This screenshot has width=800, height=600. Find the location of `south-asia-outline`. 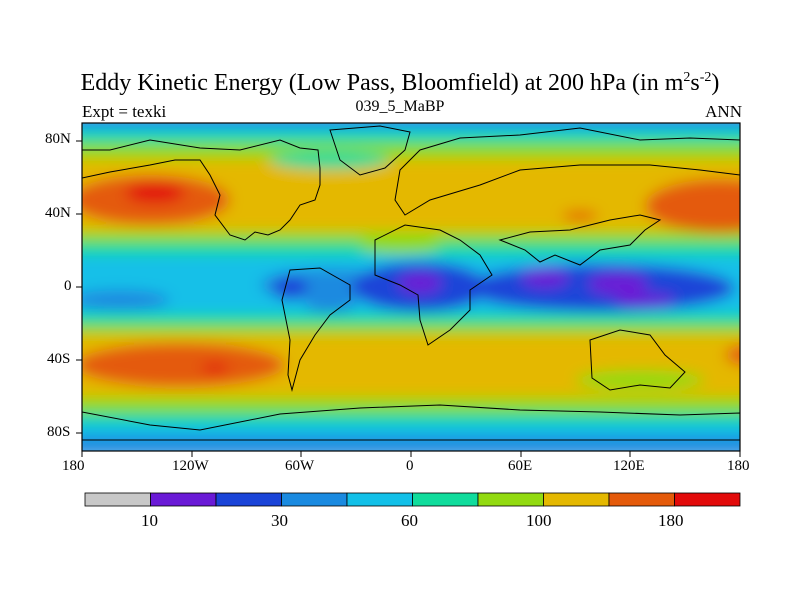

south-asia-outline is located at coordinates (580, 240).